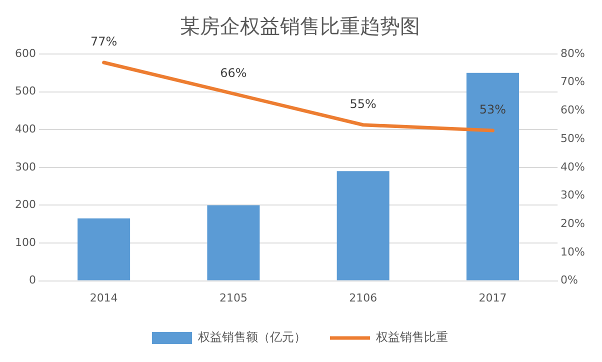  What do you see at coordinates (411, 337) in the screenshot?
I see `legend-label: 权益销售比重` at bounding box center [411, 337].